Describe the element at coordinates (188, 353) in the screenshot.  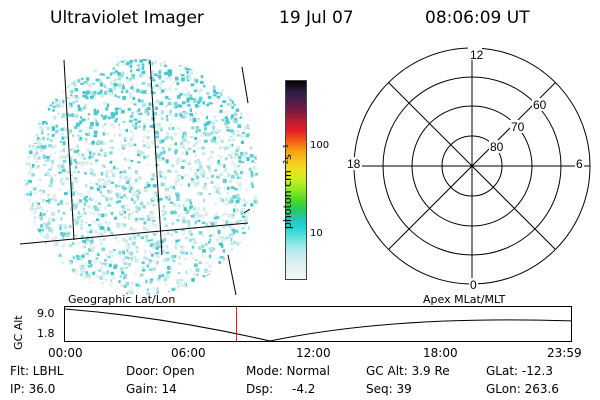
I see `x-tick-0600: 06:00` at that location.